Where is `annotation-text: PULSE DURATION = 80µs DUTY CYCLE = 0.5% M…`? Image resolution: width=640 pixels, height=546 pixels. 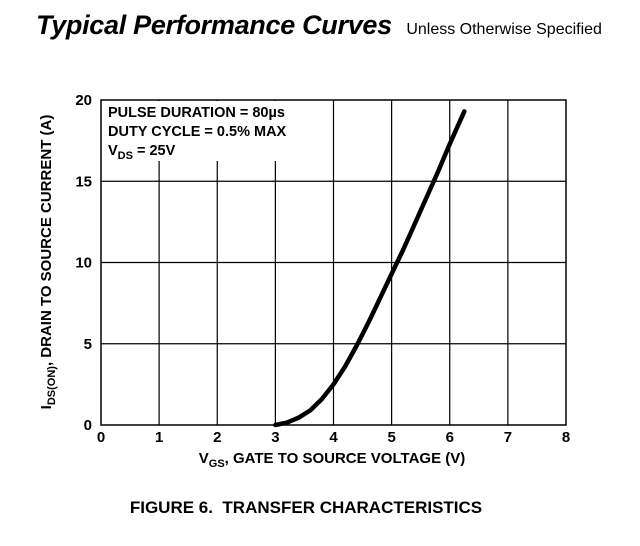 annotation-text: PULSE DURATION = 80µs DUTY CYCLE = 0.5% M… is located at coordinates (197, 133).